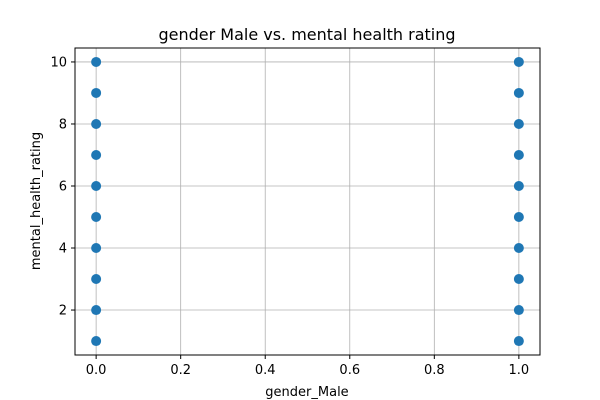 Image resolution: width=600 pixels, height=400 pixels. Describe the element at coordinates (306, 34) in the screenshot. I see `chart-title: gender Male vs. mental health rating` at that location.